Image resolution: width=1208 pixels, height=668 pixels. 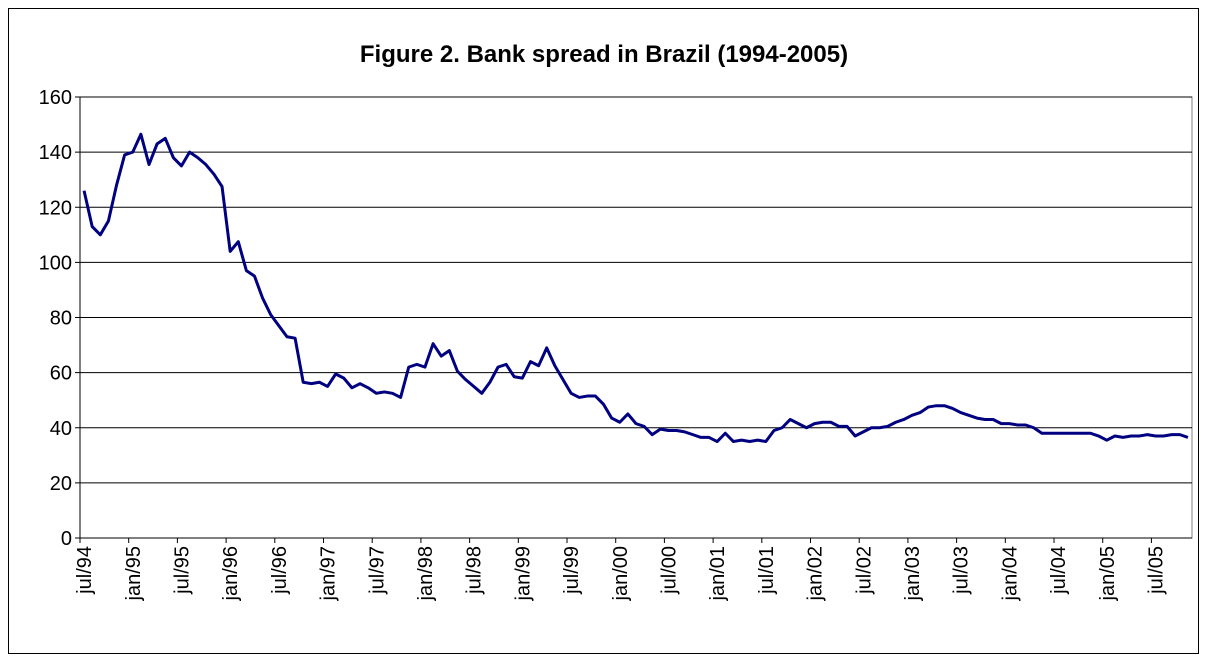 I want to click on x-tick-label: jan/02, so click(x=816, y=574).